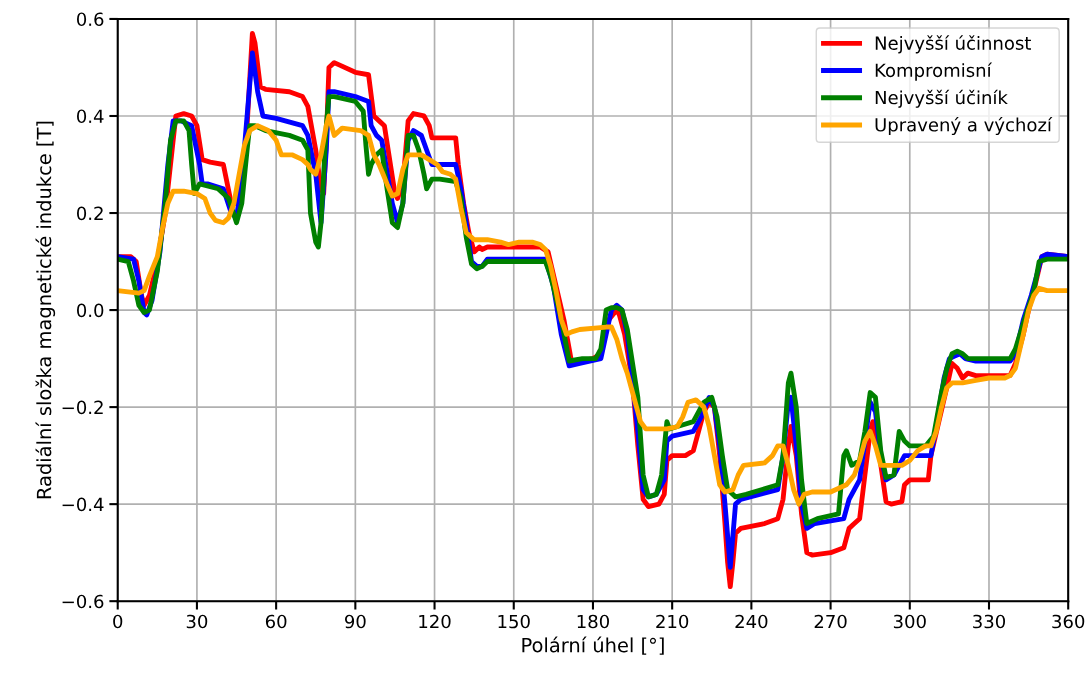  I want to click on y-tick-label: −0.6, so click(83, 601).